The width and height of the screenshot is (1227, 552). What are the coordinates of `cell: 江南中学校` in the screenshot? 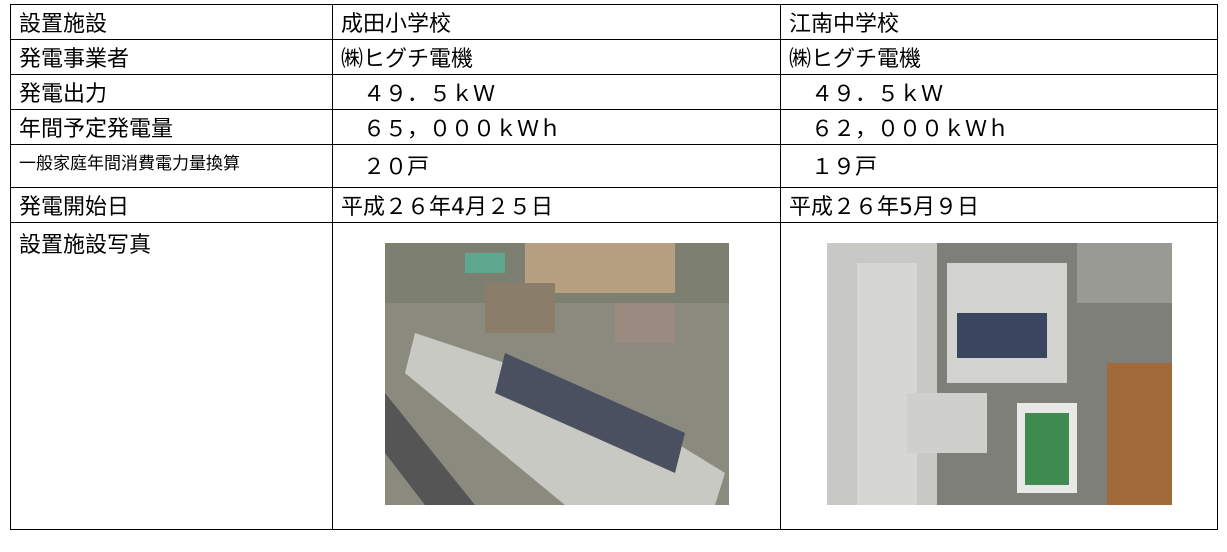 It's located at (999, 22).